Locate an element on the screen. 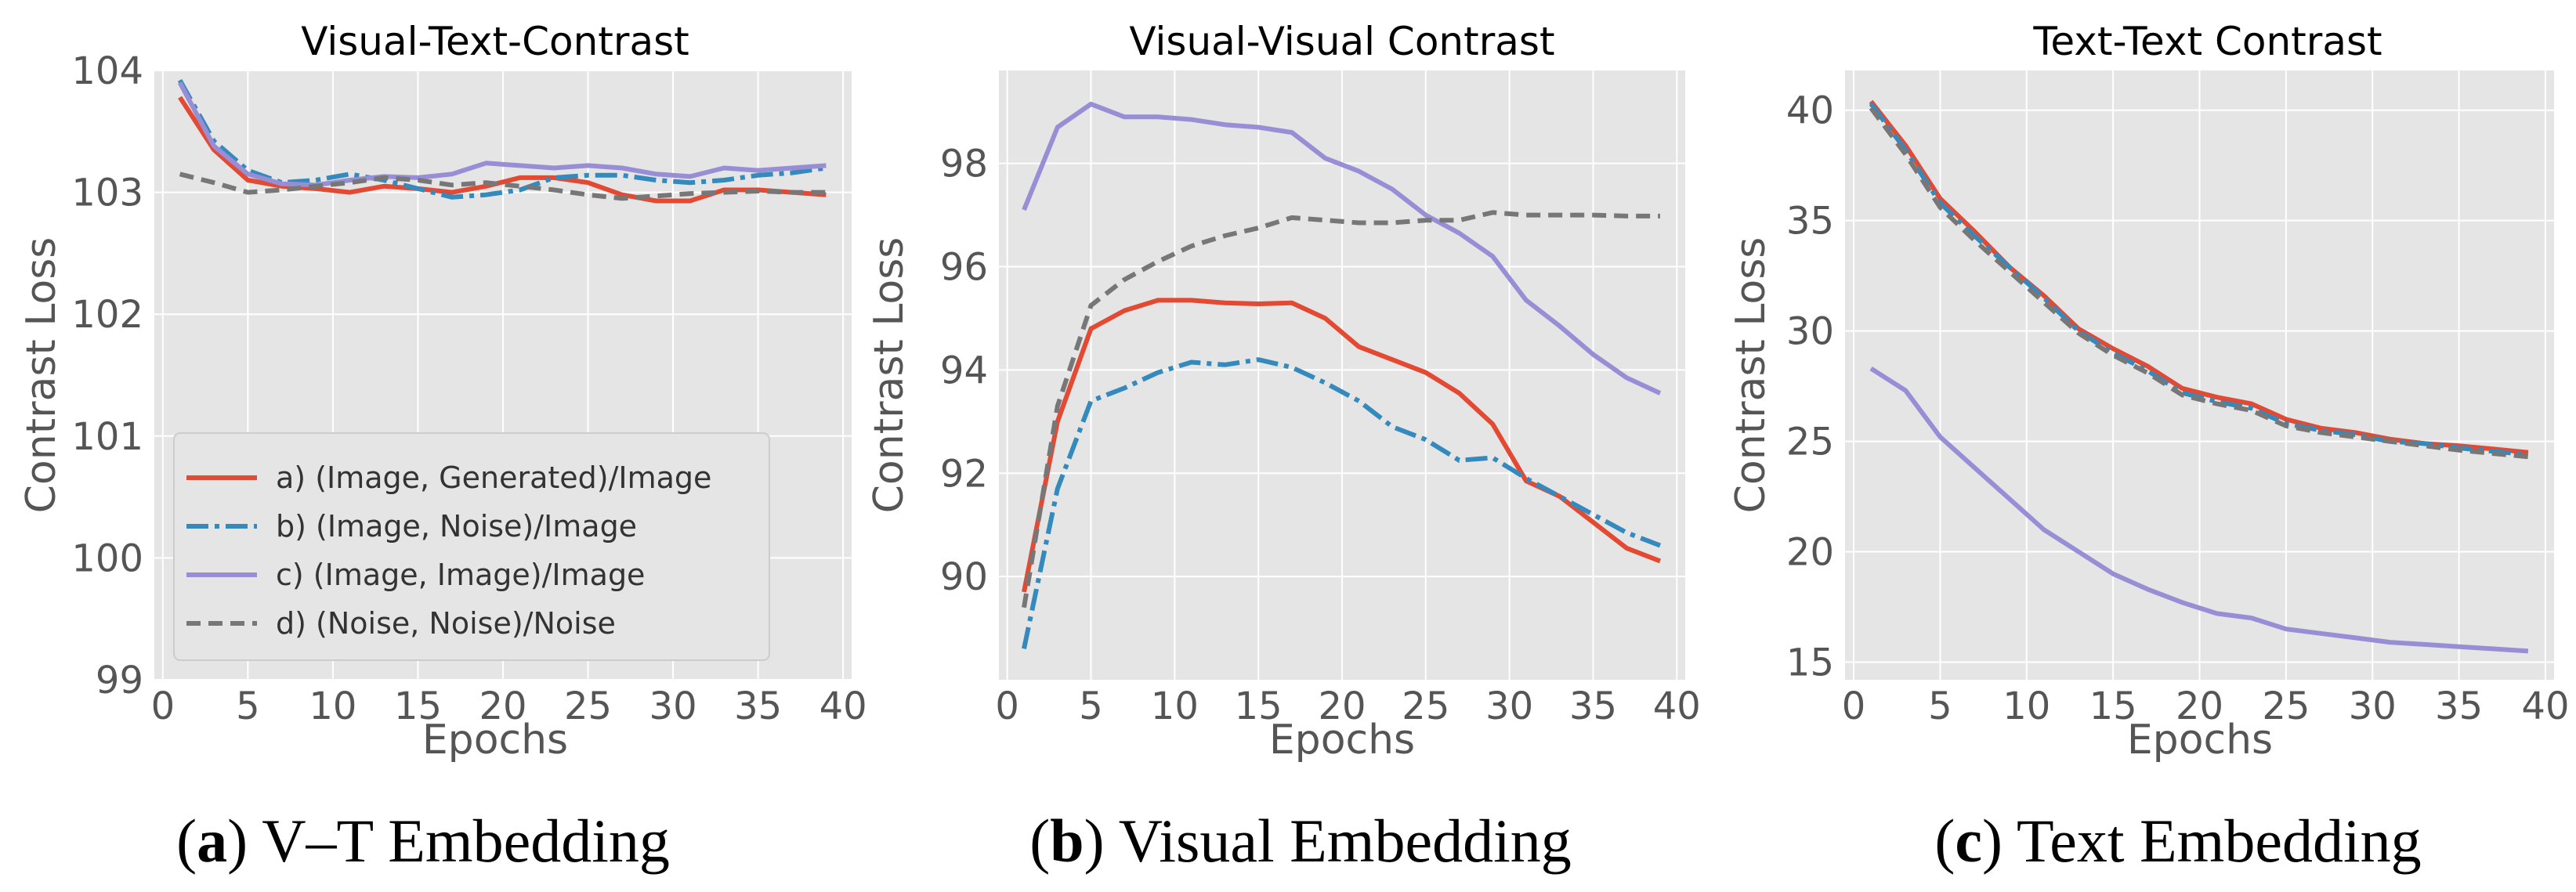  panel-b-series-d-line is located at coordinates (1341, 409).